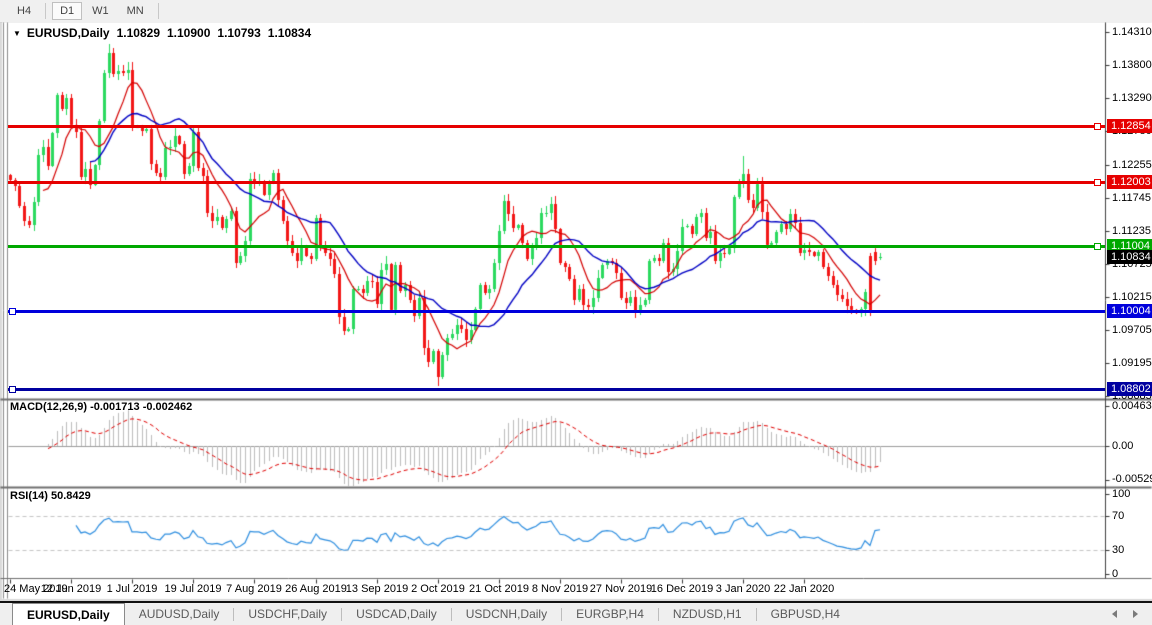 This screenshot has height=625, width=1152. What do you see at coordinates (1132, 479) in the screenshot?
I see `macd-axis-label: -0.005299` at bounding box center [1132, 479].